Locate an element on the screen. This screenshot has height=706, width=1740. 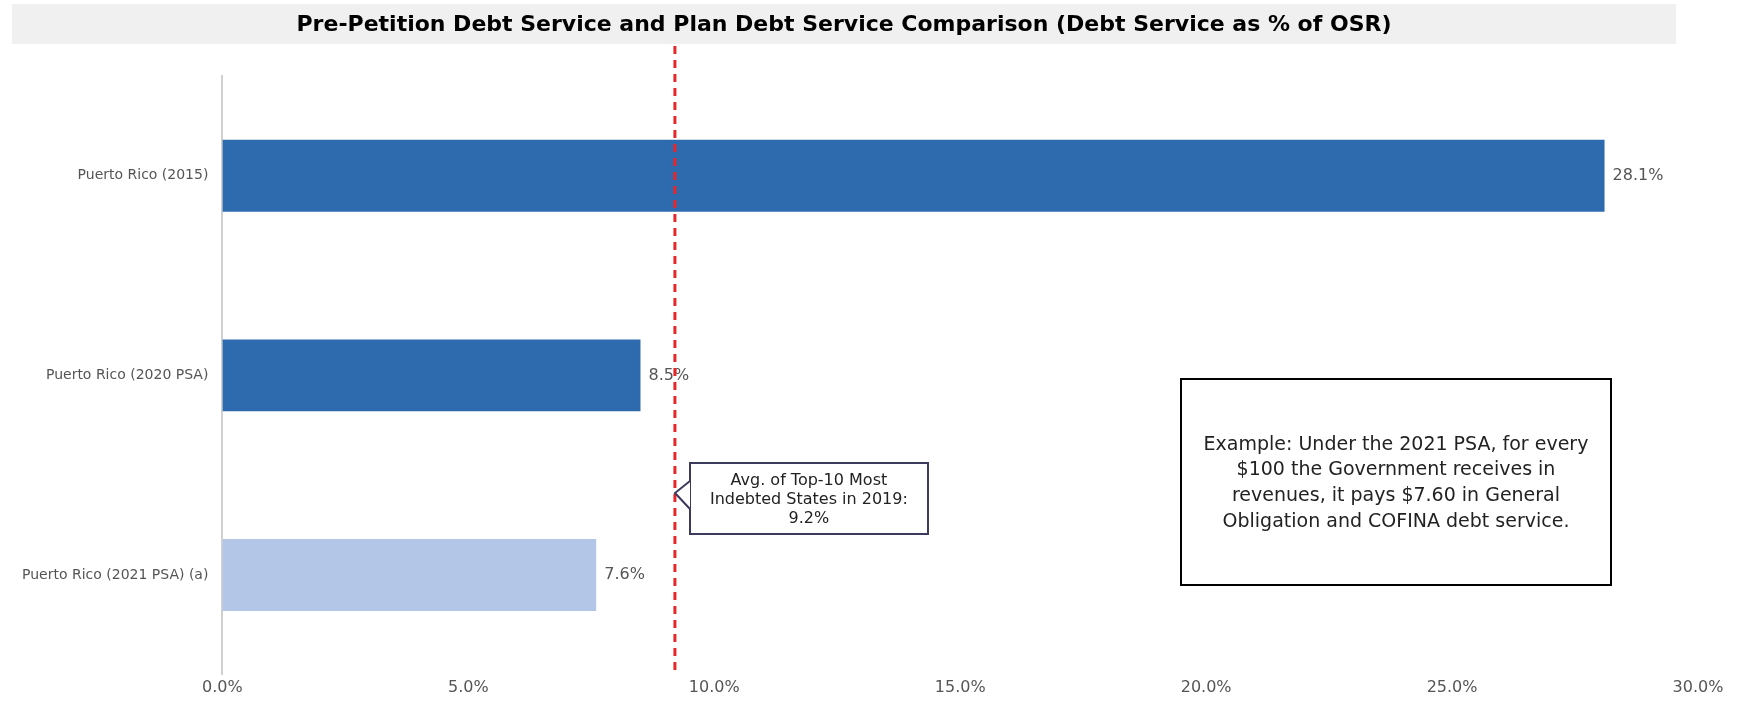
data-label: 28.1% is located at coordinates (1638, 174).